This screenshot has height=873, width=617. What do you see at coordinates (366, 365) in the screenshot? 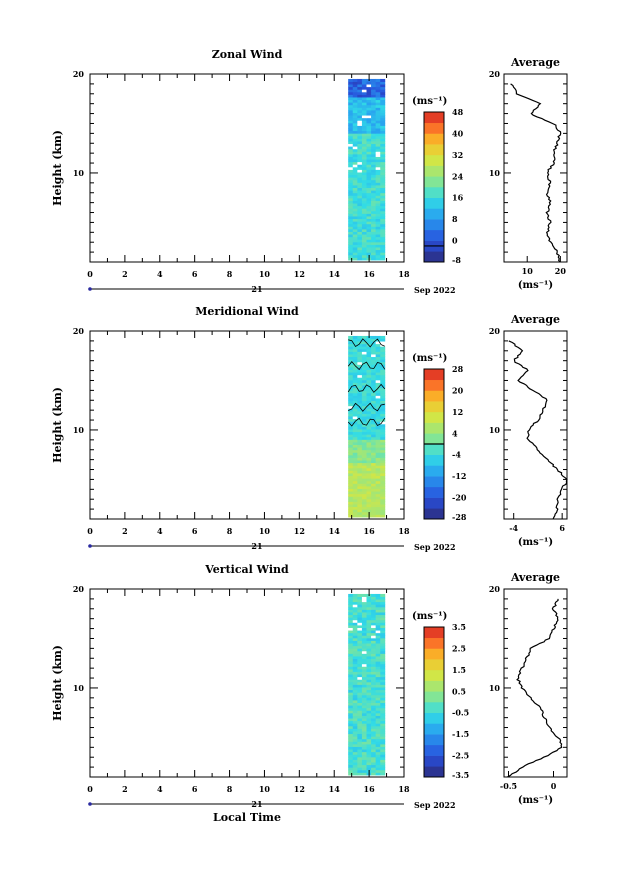
I see `contour-line` at bounding box center [366, 365].